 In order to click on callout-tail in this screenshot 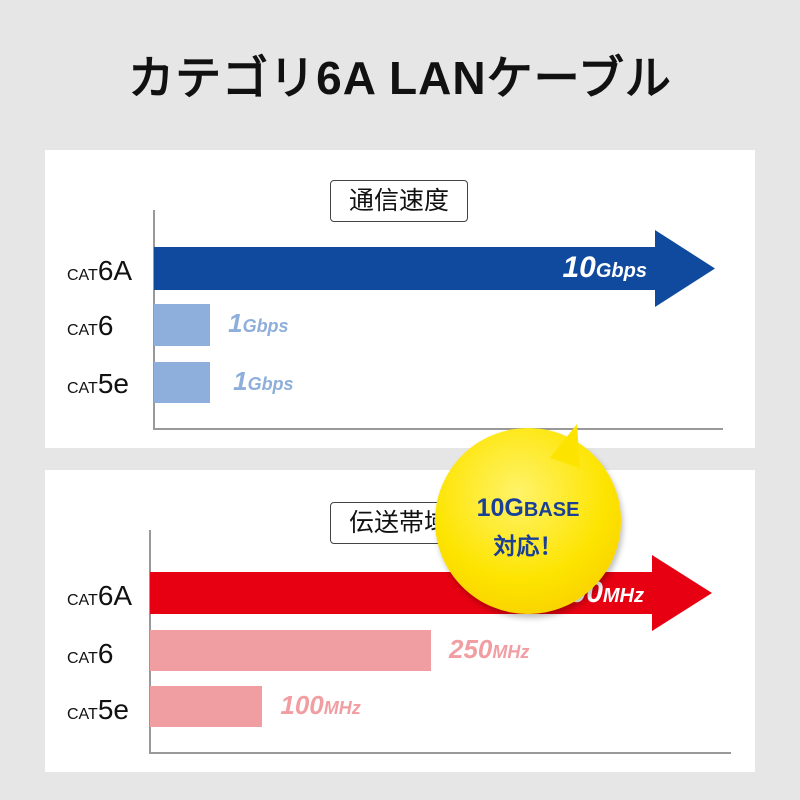, I will do `click(565, 446)`.